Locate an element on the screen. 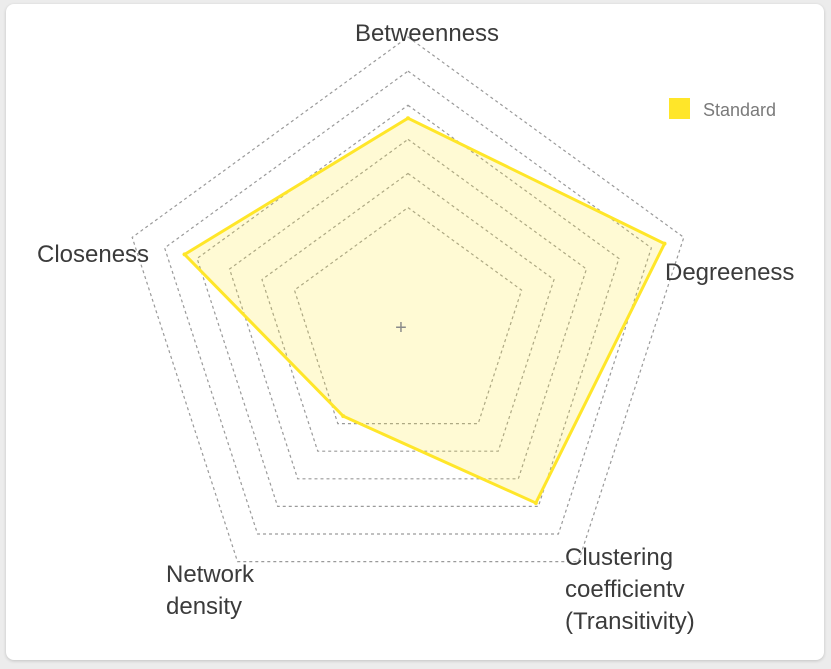  axis-label-1: Degreeness is located at coordinates (729, 272).